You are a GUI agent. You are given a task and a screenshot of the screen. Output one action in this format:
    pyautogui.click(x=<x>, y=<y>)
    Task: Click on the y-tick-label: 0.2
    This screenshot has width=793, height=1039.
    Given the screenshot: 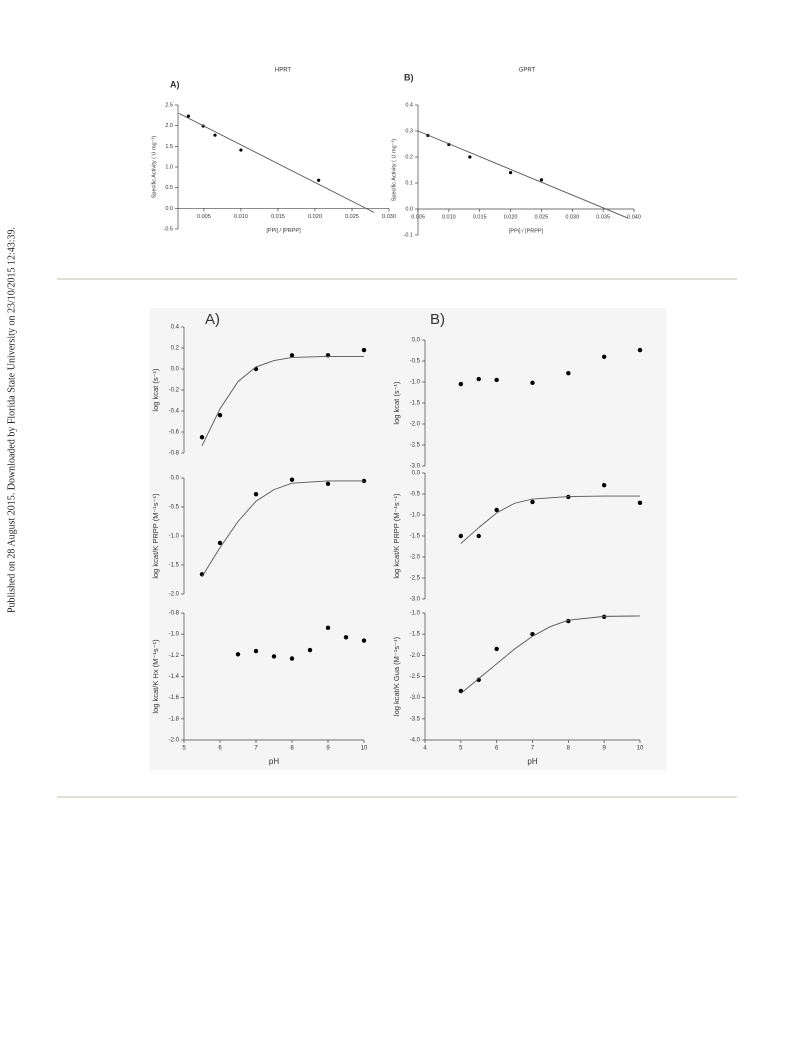 What is the action you would take?
    pyautogui.click(x=175, y=349)
    